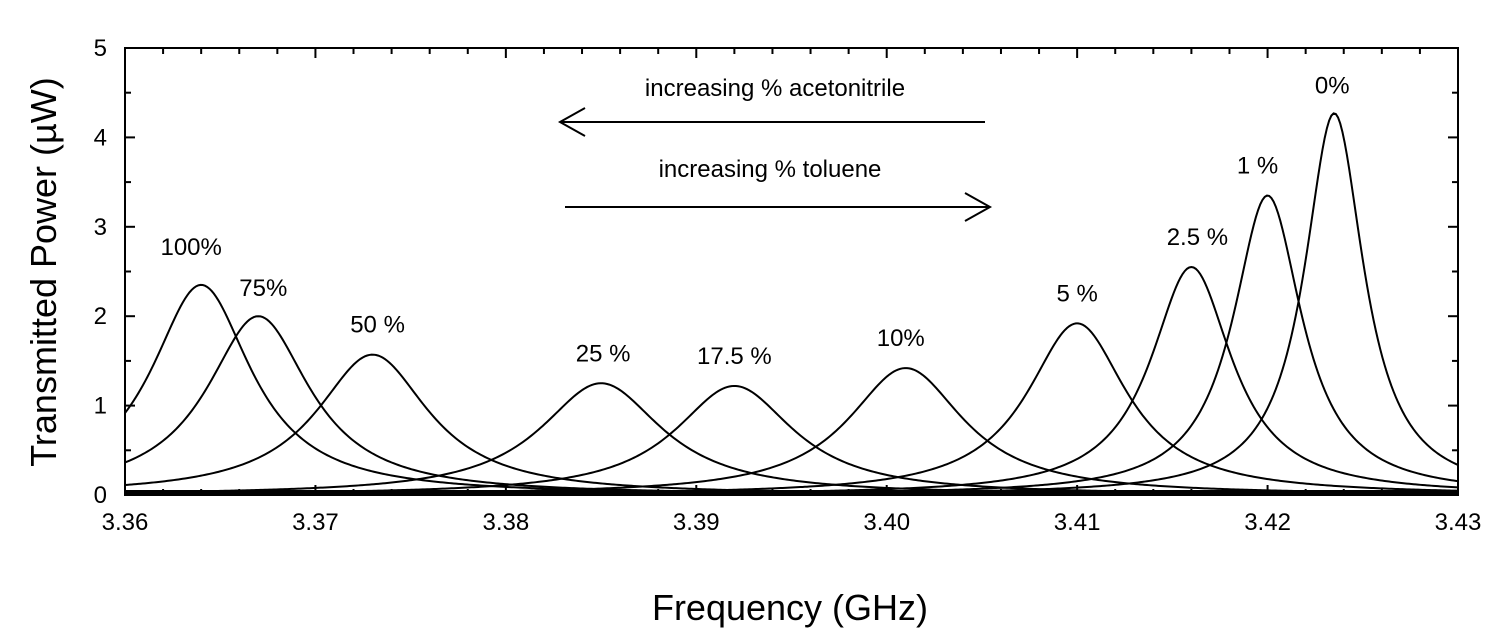 This screenshot has height=638, width=1508. Describe the element at coordinates (505, 522) in the screenshot. I see `x-tick-label: 3.38` at that location.